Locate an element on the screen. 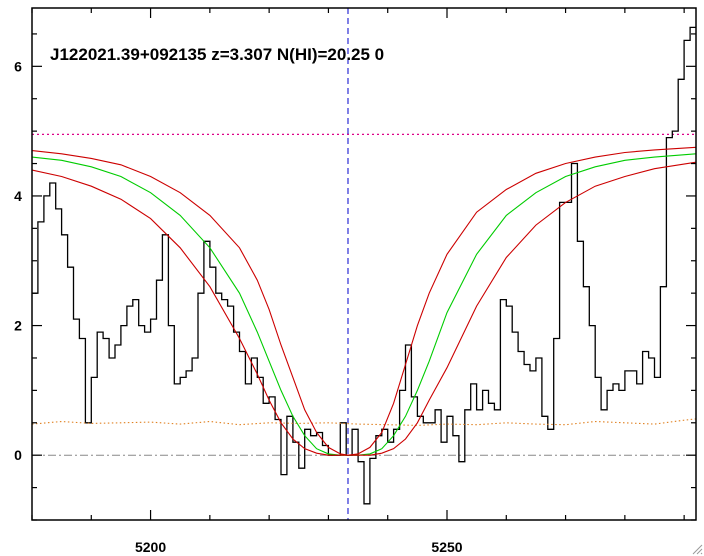 The width and height of the screenshot is (704, 556). chart-title: J122021.39+092135 z=3.307 N(HI)=20.25 0 is located at coordinates (217, 54).